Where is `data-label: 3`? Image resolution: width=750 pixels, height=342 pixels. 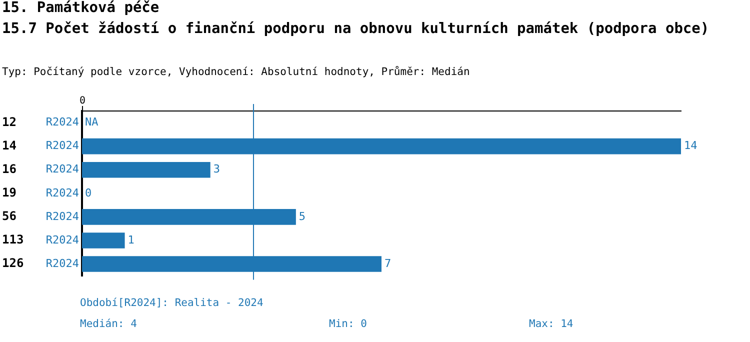
data-label: 3 is located at coordinates (216, 169).